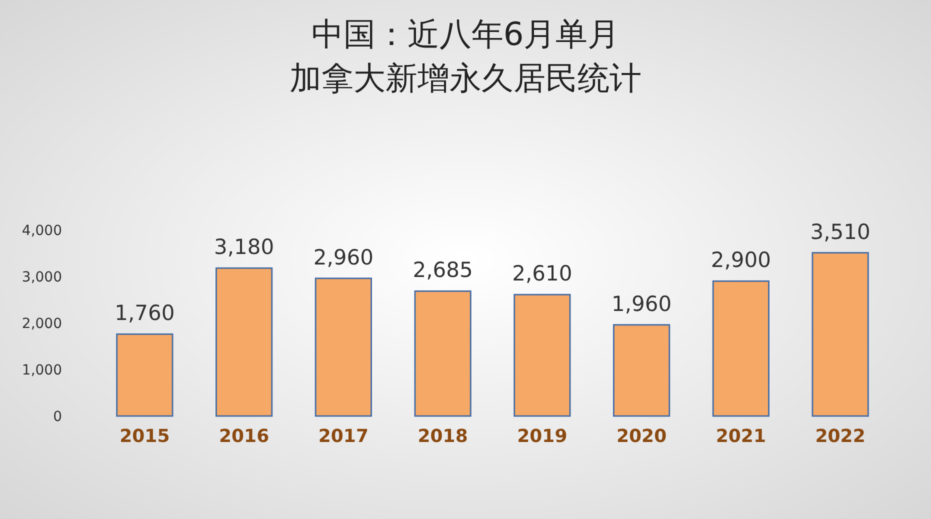 The image size is (931, 519). What do you see at coordinates (42, 324) in the screenshot?
I see `y-tick-label: 2,000` at bounding box center [42, 324].